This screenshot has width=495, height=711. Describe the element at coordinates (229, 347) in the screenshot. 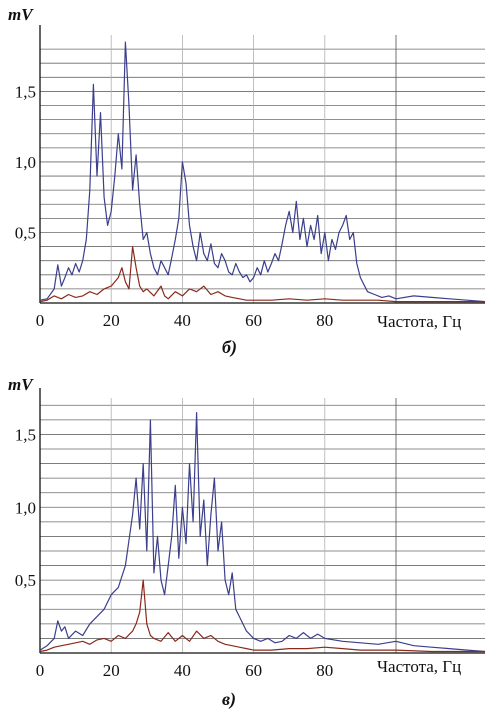

I see `panel-caption: б)` at that location.